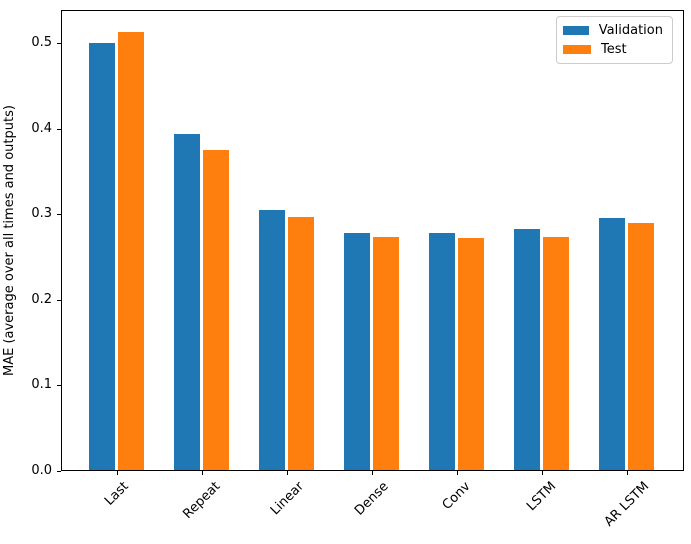 The image size is (691, 544). I want to click on legend-label-validation: Validation, so click(630, 30).